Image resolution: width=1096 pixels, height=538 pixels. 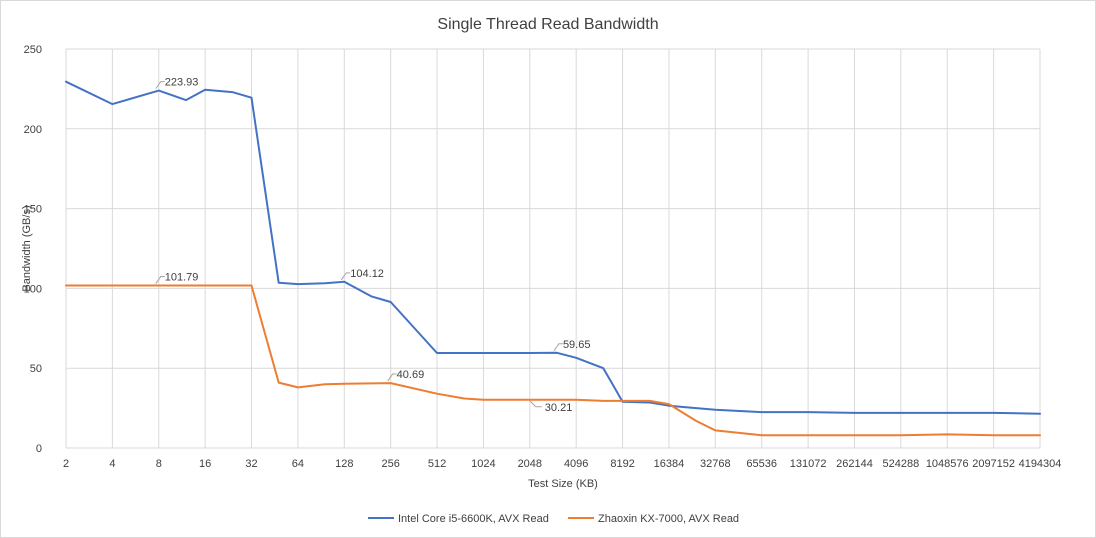 What do you see at coordinates (761, 464) in the screenshot?
I see `x-tick-label: 65536` at bounding box center [761, 464].